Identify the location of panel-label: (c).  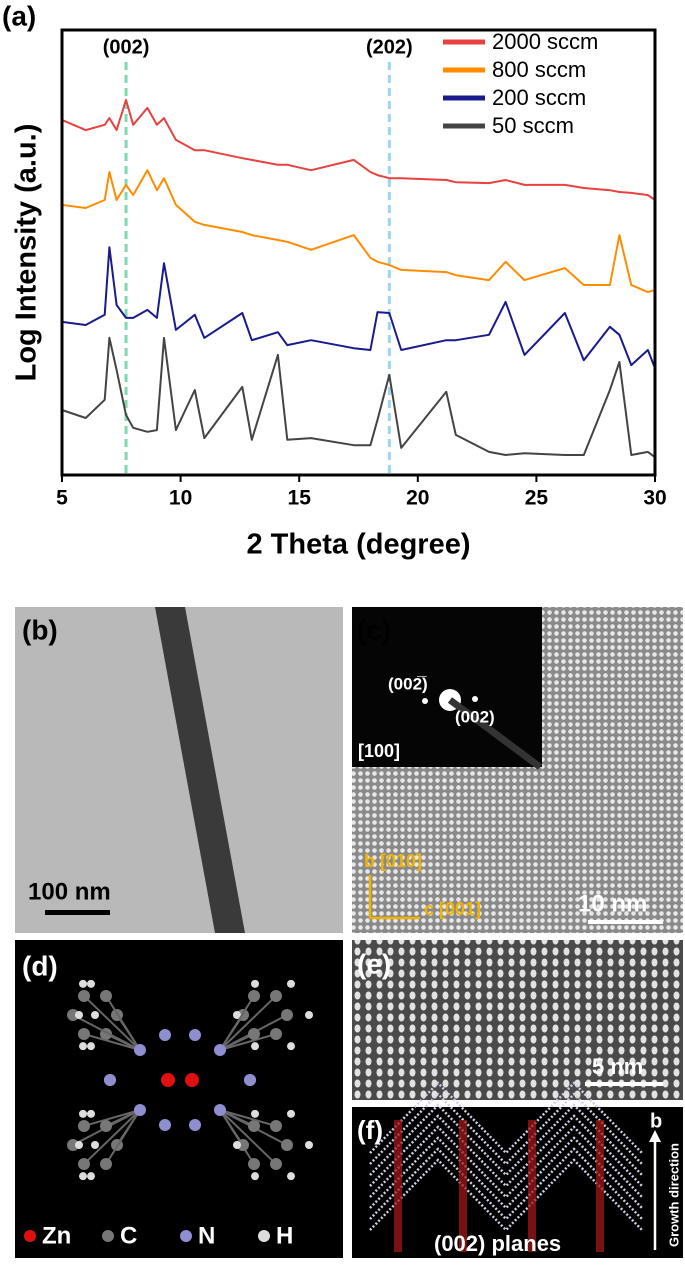
(374, 629).